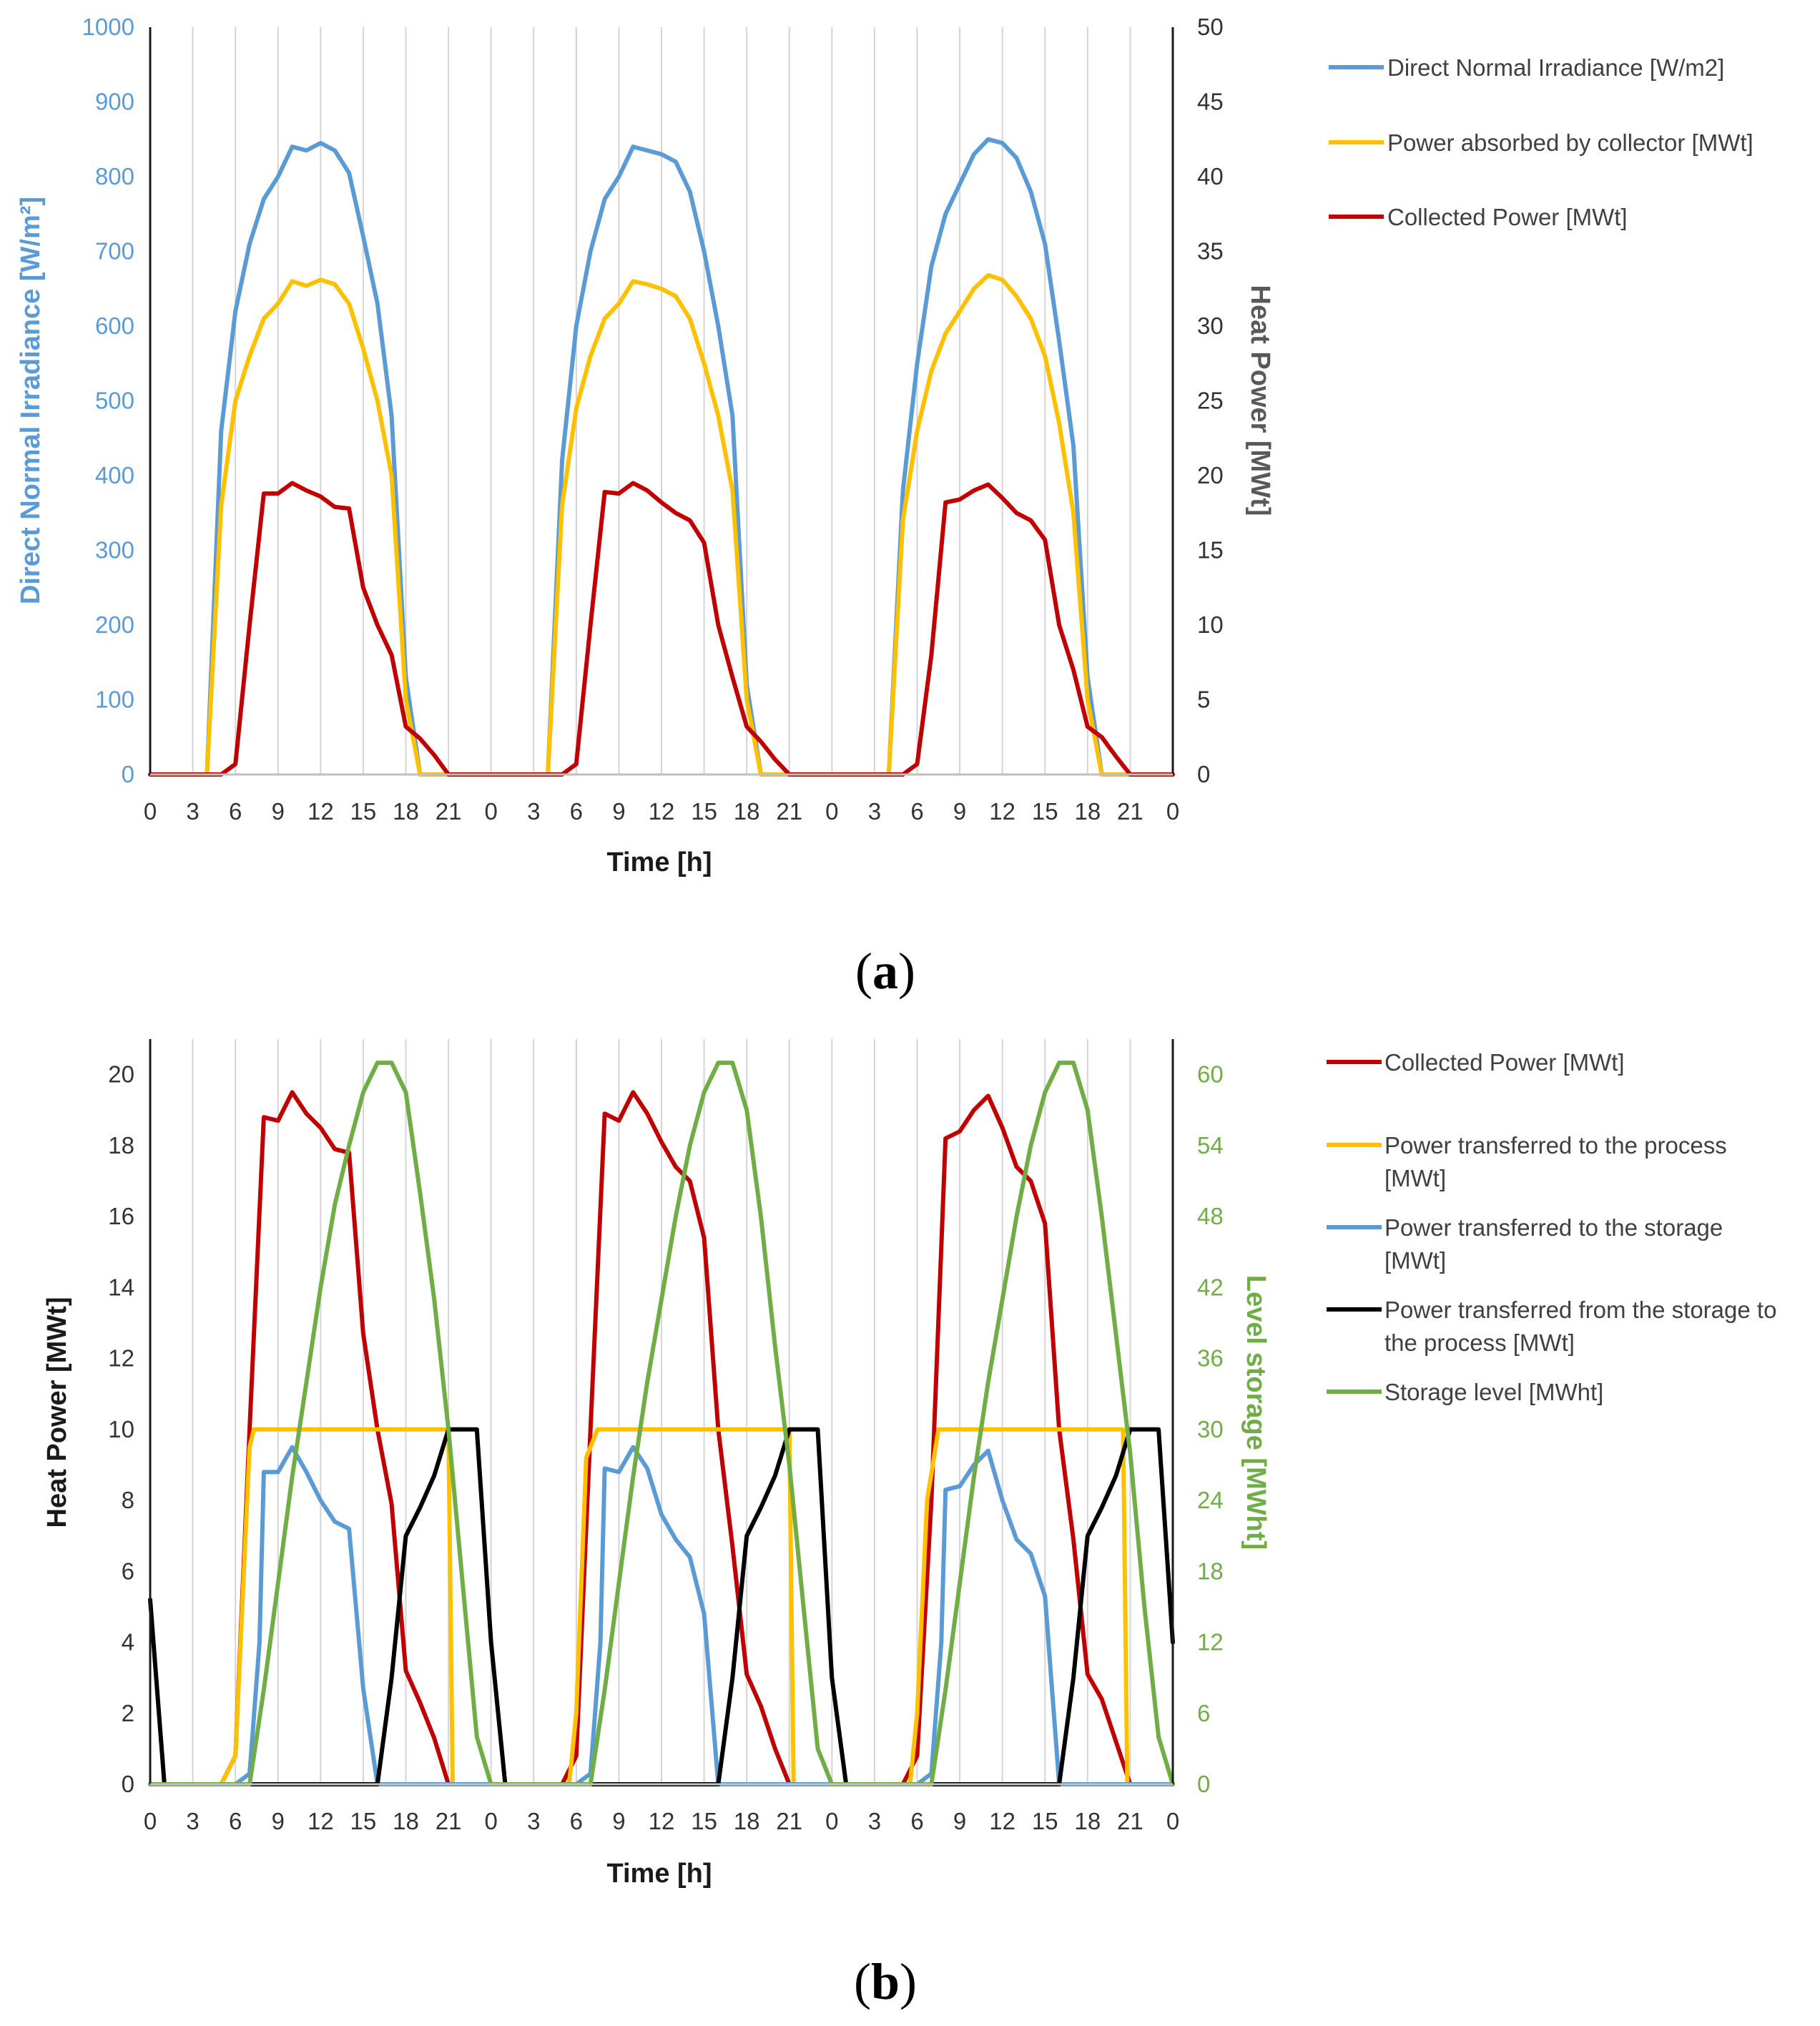 The width and height of the screenshot is (1820, 2026). I want to click on legend-b-label-to-storage-line1: Power transferred to the storage, so click(1554, 1227).